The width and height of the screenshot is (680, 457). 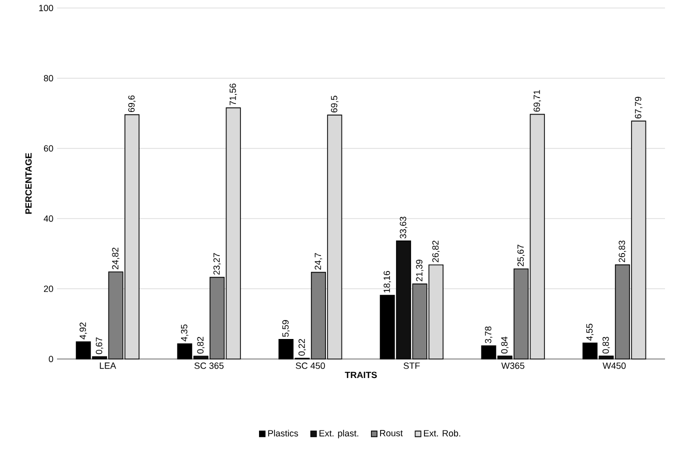 What do you see at coordinates (638, 107) in the screenshot?
I see `data-label: 67,79` at bounding box center [638, 107].